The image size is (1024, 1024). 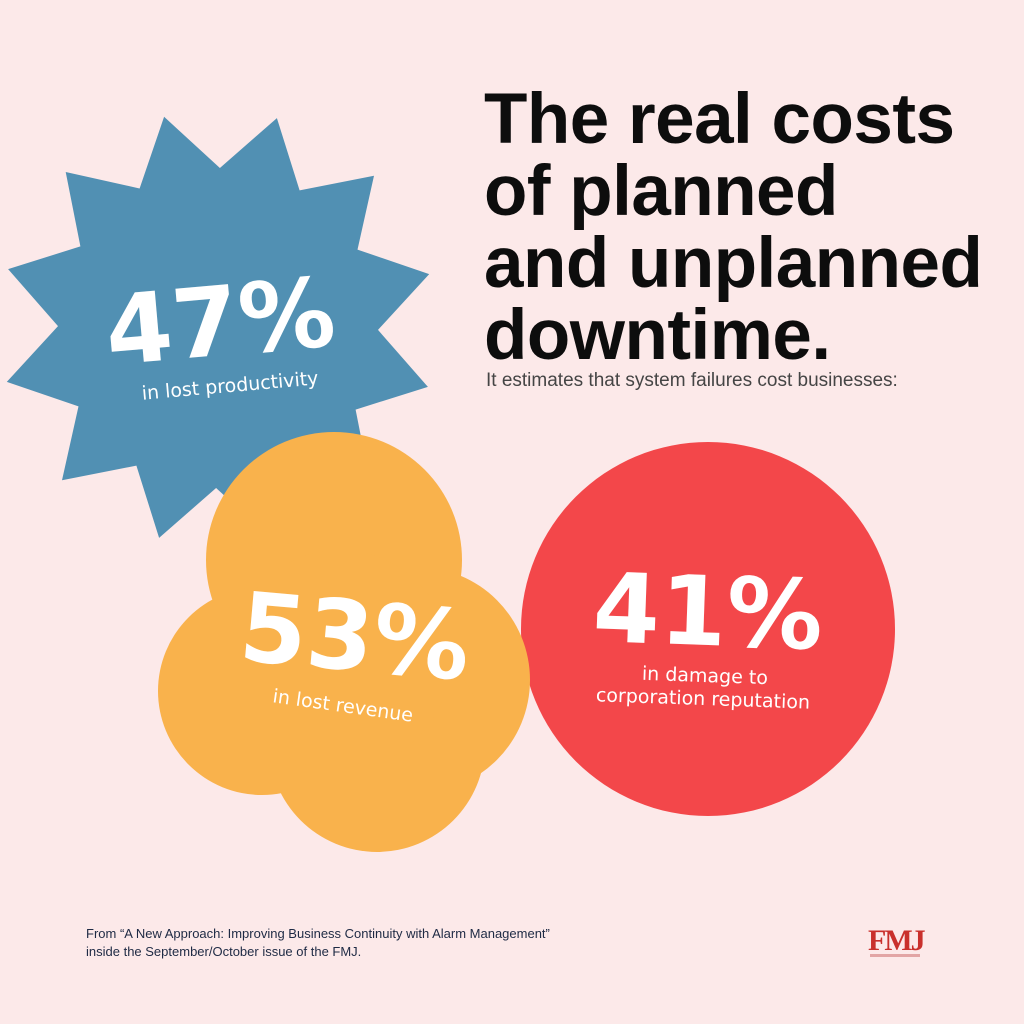 I want to click on fmj-logo: FMJ, so click(x=897, y=940).